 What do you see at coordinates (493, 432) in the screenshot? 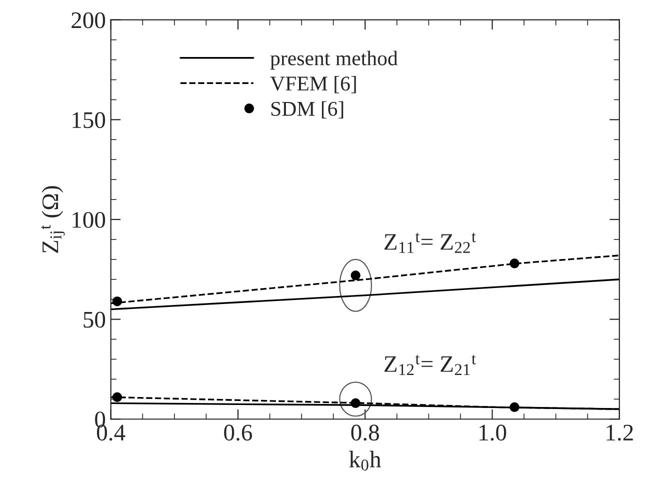
I see `x-tick-label: 1.0` at bounding box center [493, 432].